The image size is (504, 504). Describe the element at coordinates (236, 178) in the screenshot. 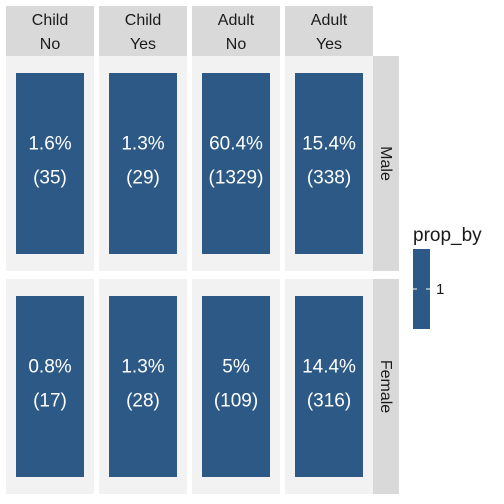

I see `cell-count-label: (1329)` at that location.